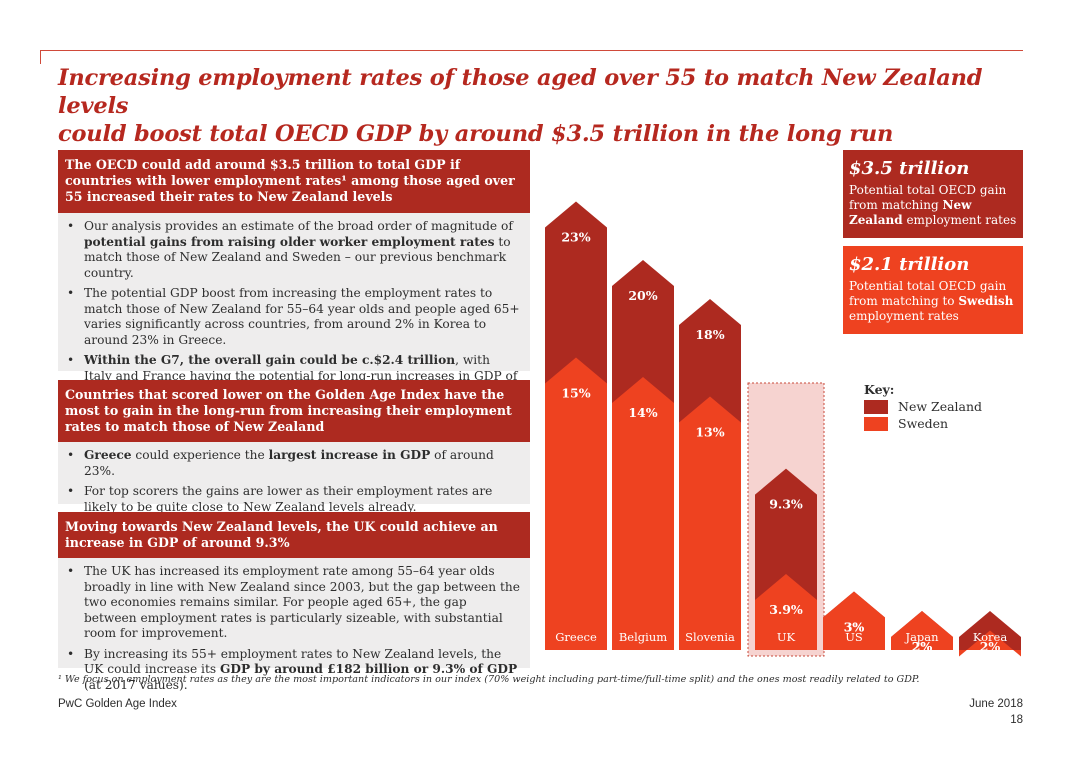 The image size is (1080, 764). I want to click on legend-swatch-new-zealand, so click(876, 407).